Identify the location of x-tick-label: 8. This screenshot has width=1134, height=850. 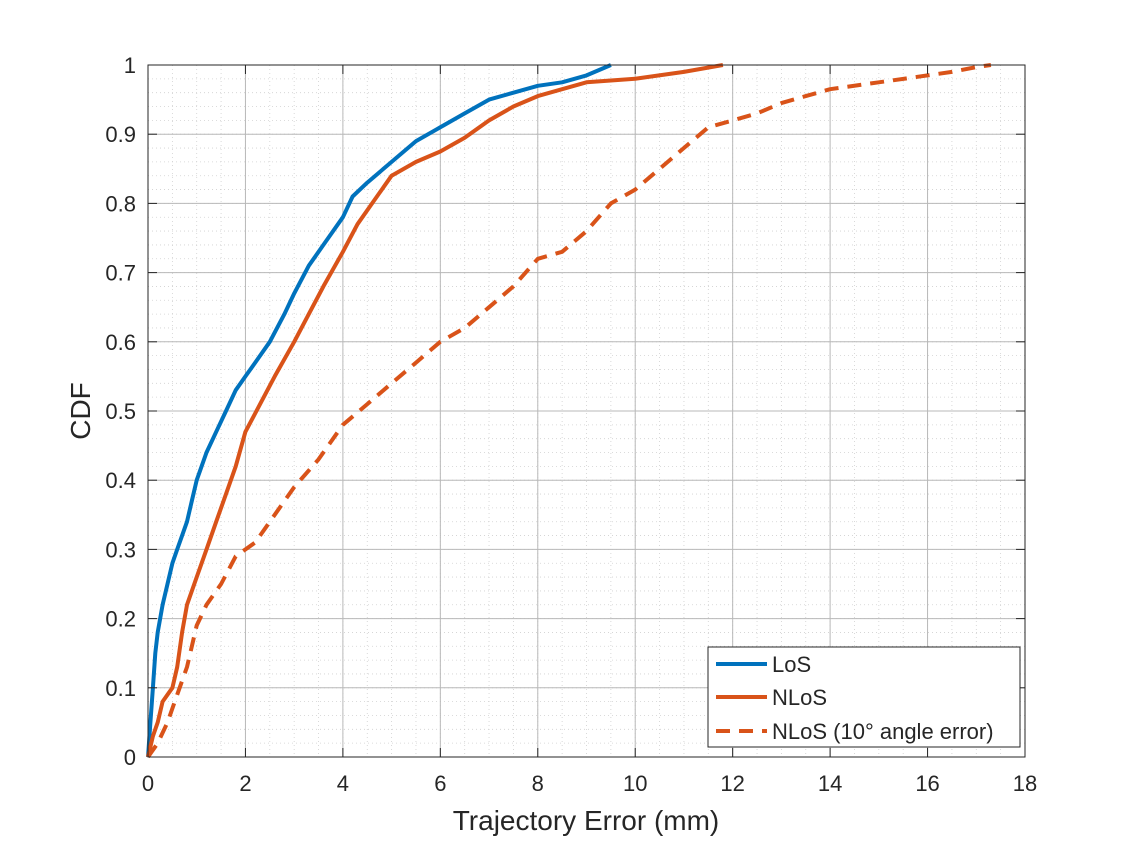
(538, 783).